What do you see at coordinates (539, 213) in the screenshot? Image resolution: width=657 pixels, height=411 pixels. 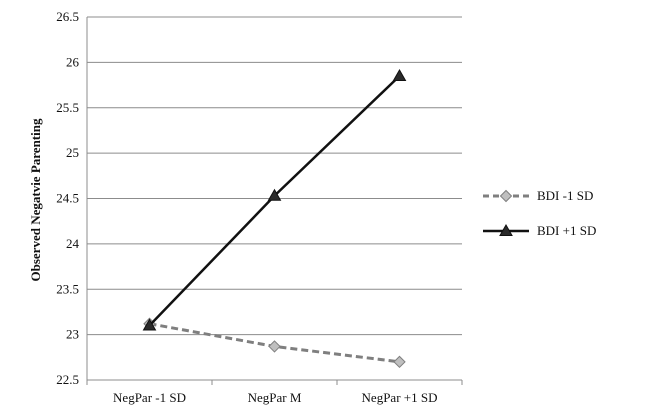 I see `legend: BDI -1 SD BDI +1 SD` at bounding box center [539, 213].